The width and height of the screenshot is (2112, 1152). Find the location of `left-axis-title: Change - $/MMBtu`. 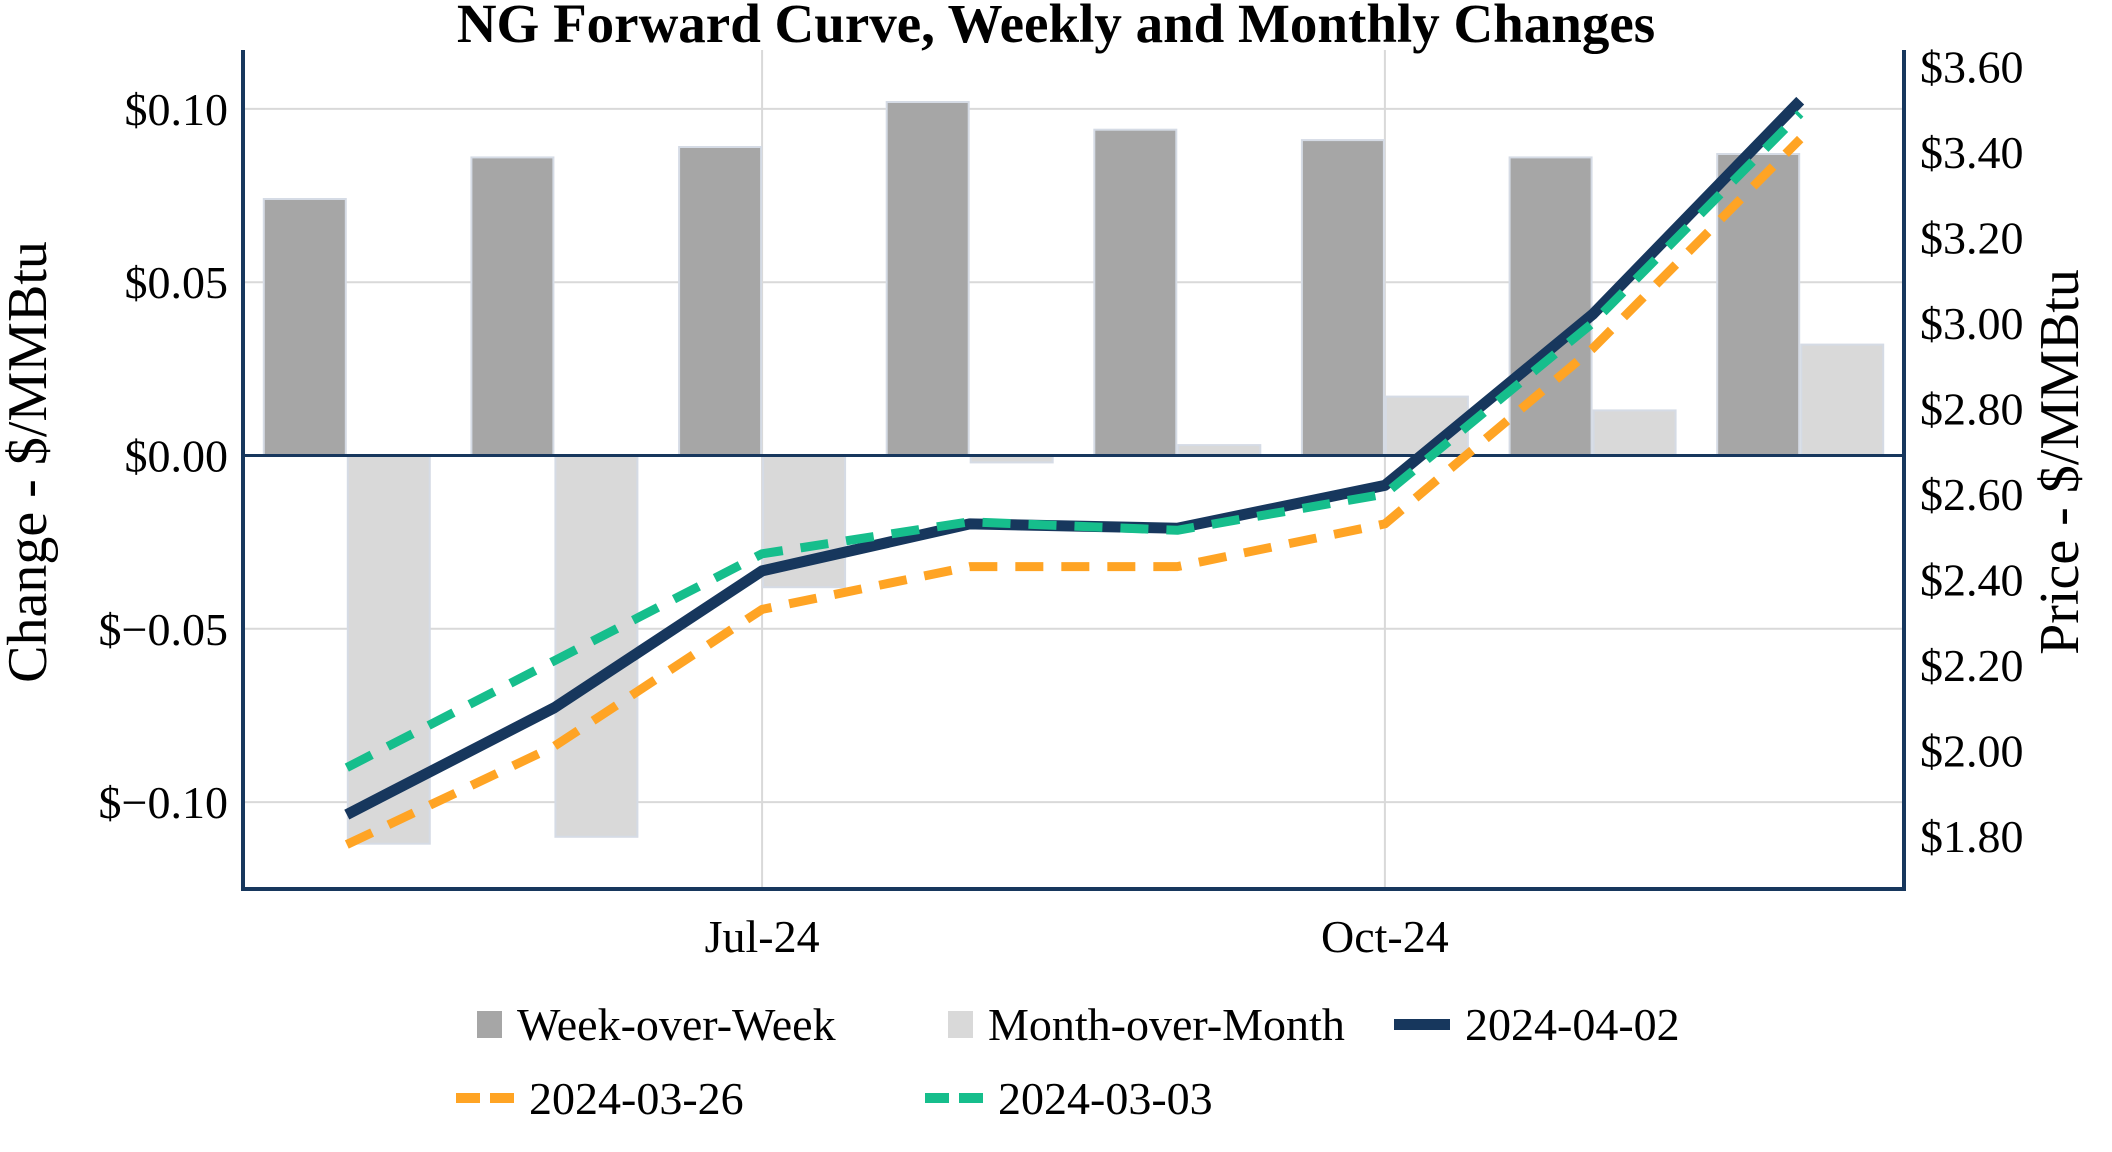

left-axis-title: Change - $/MMBtu is located at coordinates (29, 462).